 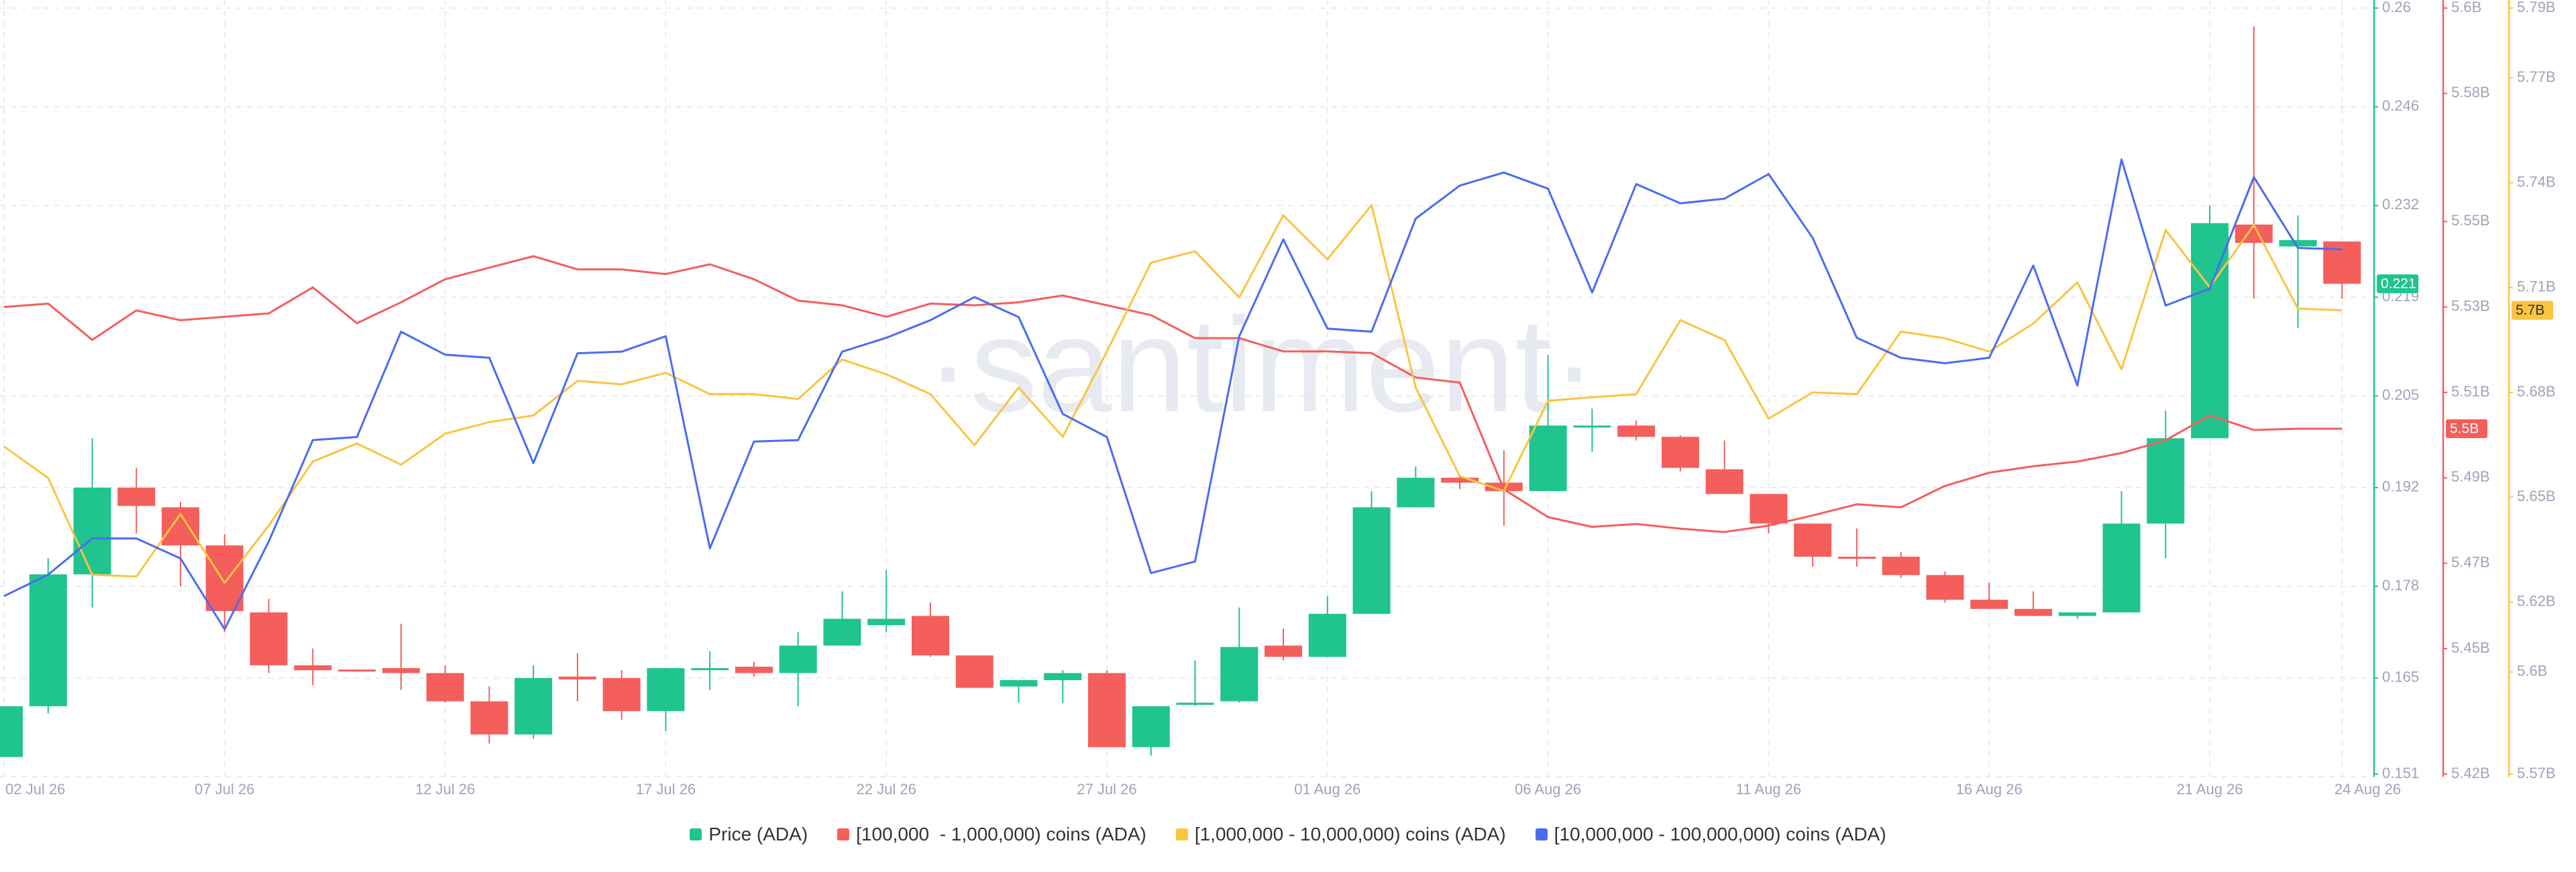 I want to click on y-tick-label: 5.53B, so click(x=2470, y=305).